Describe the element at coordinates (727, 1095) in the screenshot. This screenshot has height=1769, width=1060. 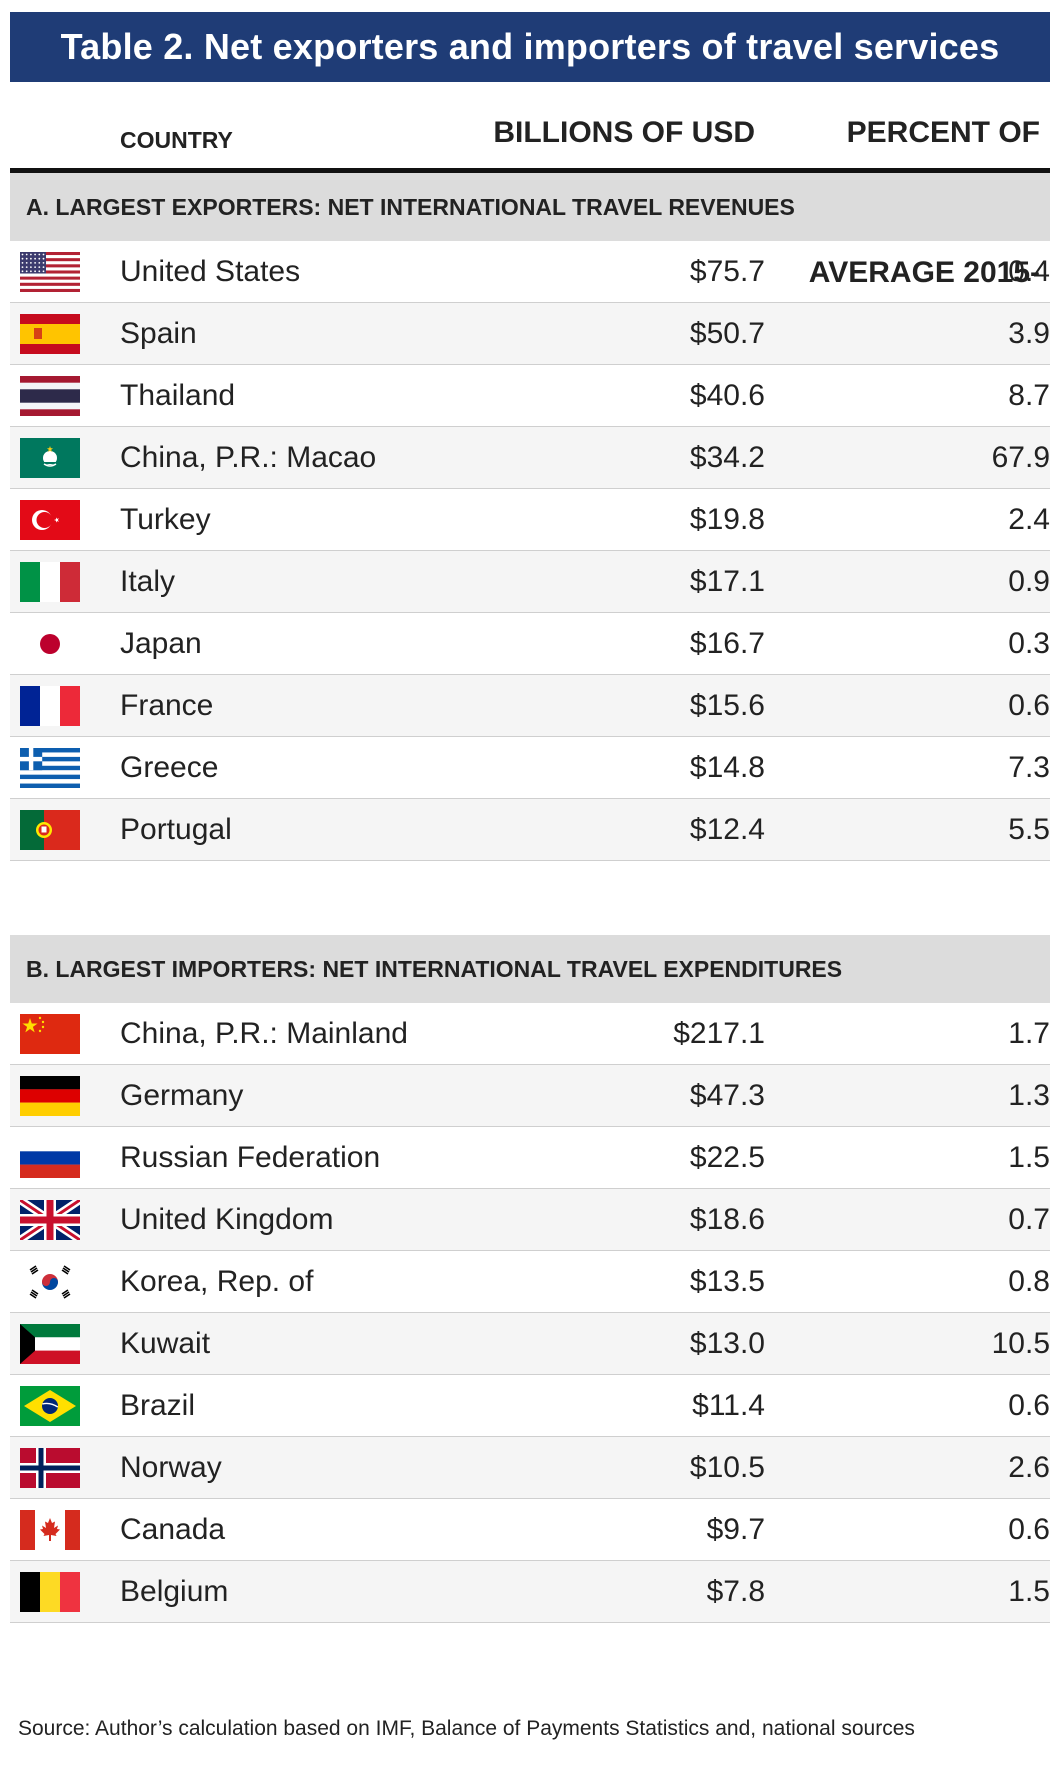
I see `usd-value: $47.3` at that location.